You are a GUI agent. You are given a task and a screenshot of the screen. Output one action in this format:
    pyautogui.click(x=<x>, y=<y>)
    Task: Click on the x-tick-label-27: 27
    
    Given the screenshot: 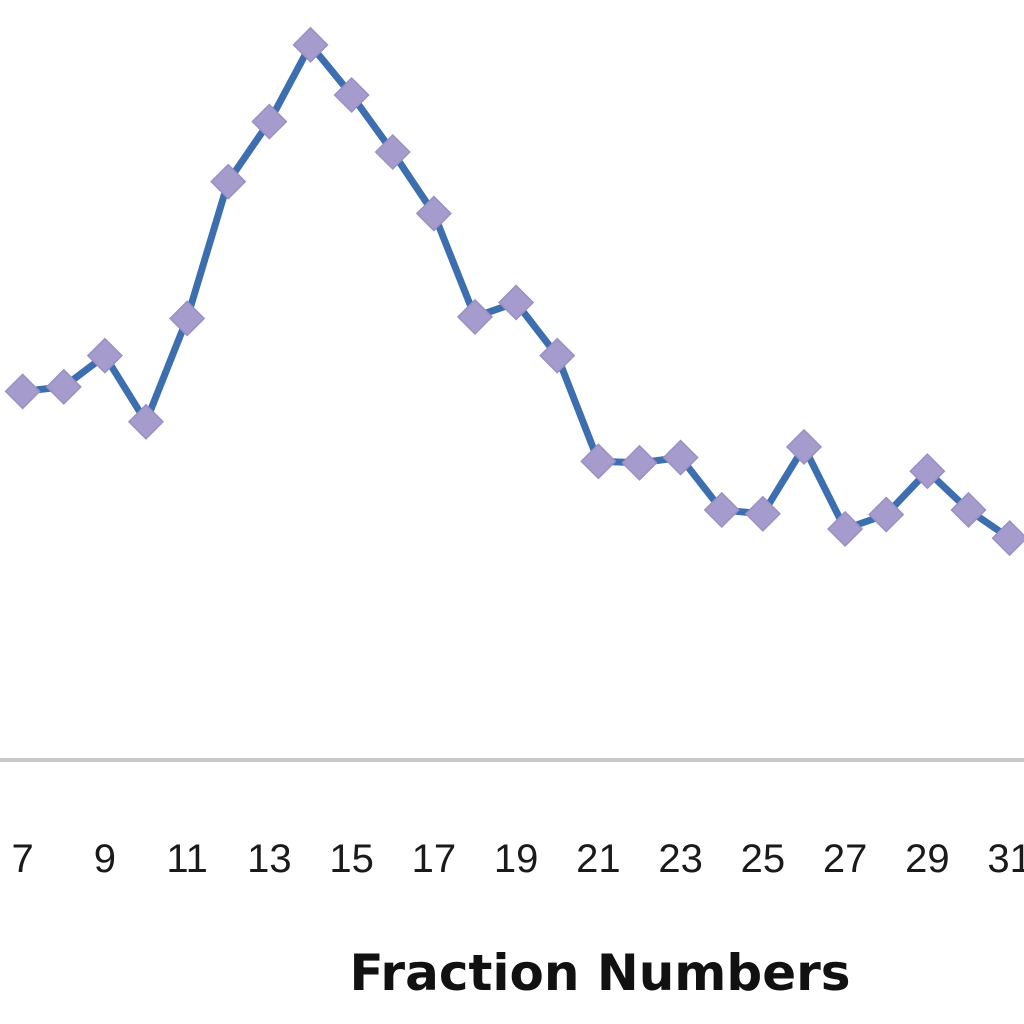 What is the action you would take?
    pyautogui.click(x=845, y=859)
    